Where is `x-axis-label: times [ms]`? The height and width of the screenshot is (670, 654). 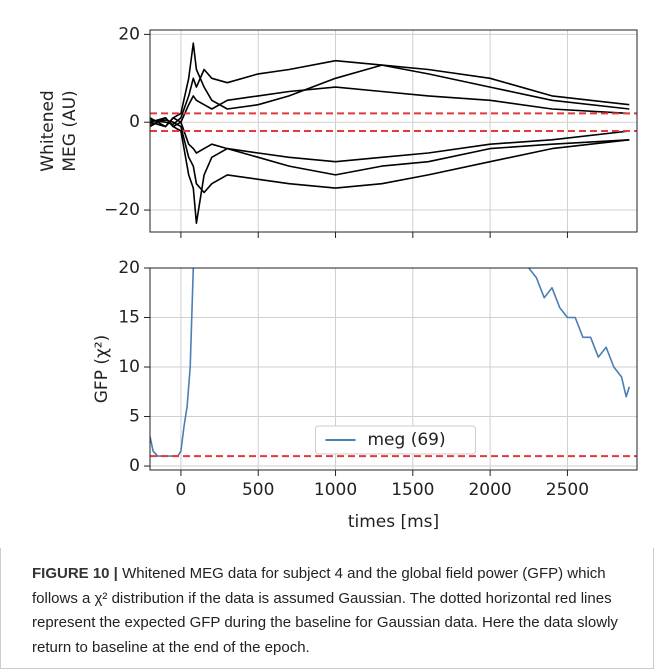
x-axis-label: times [ms] is located at coordinates (393, 522).